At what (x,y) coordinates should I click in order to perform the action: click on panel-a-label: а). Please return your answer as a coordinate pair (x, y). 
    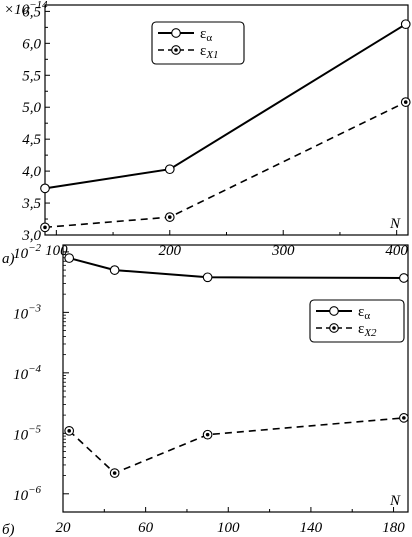
    Looking at the image, I should click on (8, 259).